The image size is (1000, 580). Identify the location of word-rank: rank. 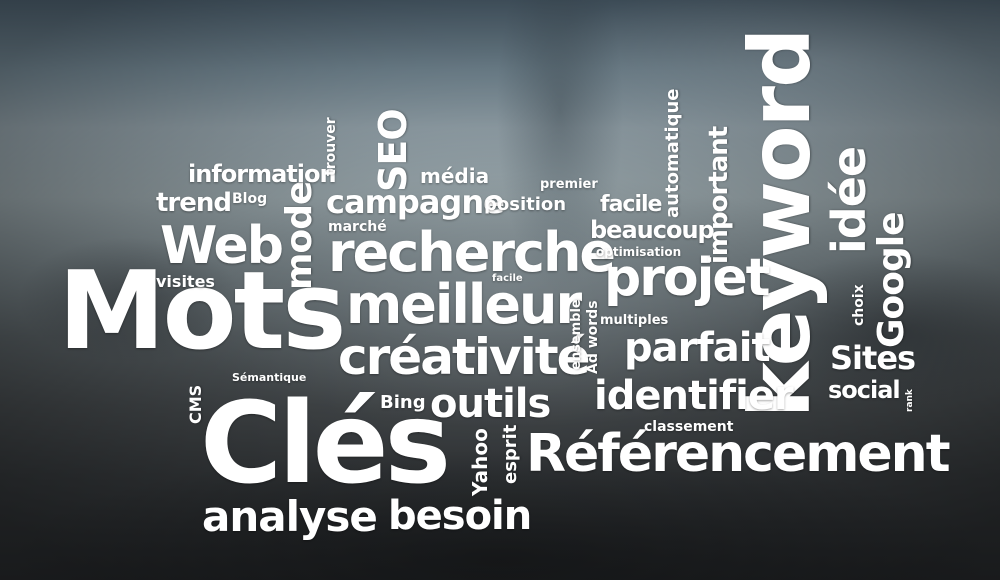
(910, 400).